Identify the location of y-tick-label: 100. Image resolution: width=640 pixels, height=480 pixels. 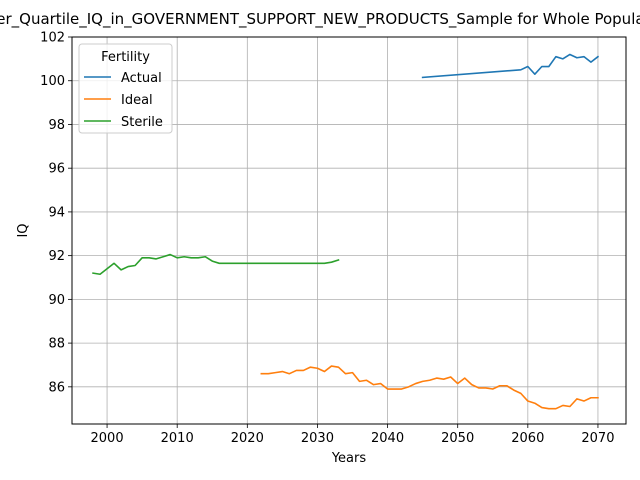
(52, 81).